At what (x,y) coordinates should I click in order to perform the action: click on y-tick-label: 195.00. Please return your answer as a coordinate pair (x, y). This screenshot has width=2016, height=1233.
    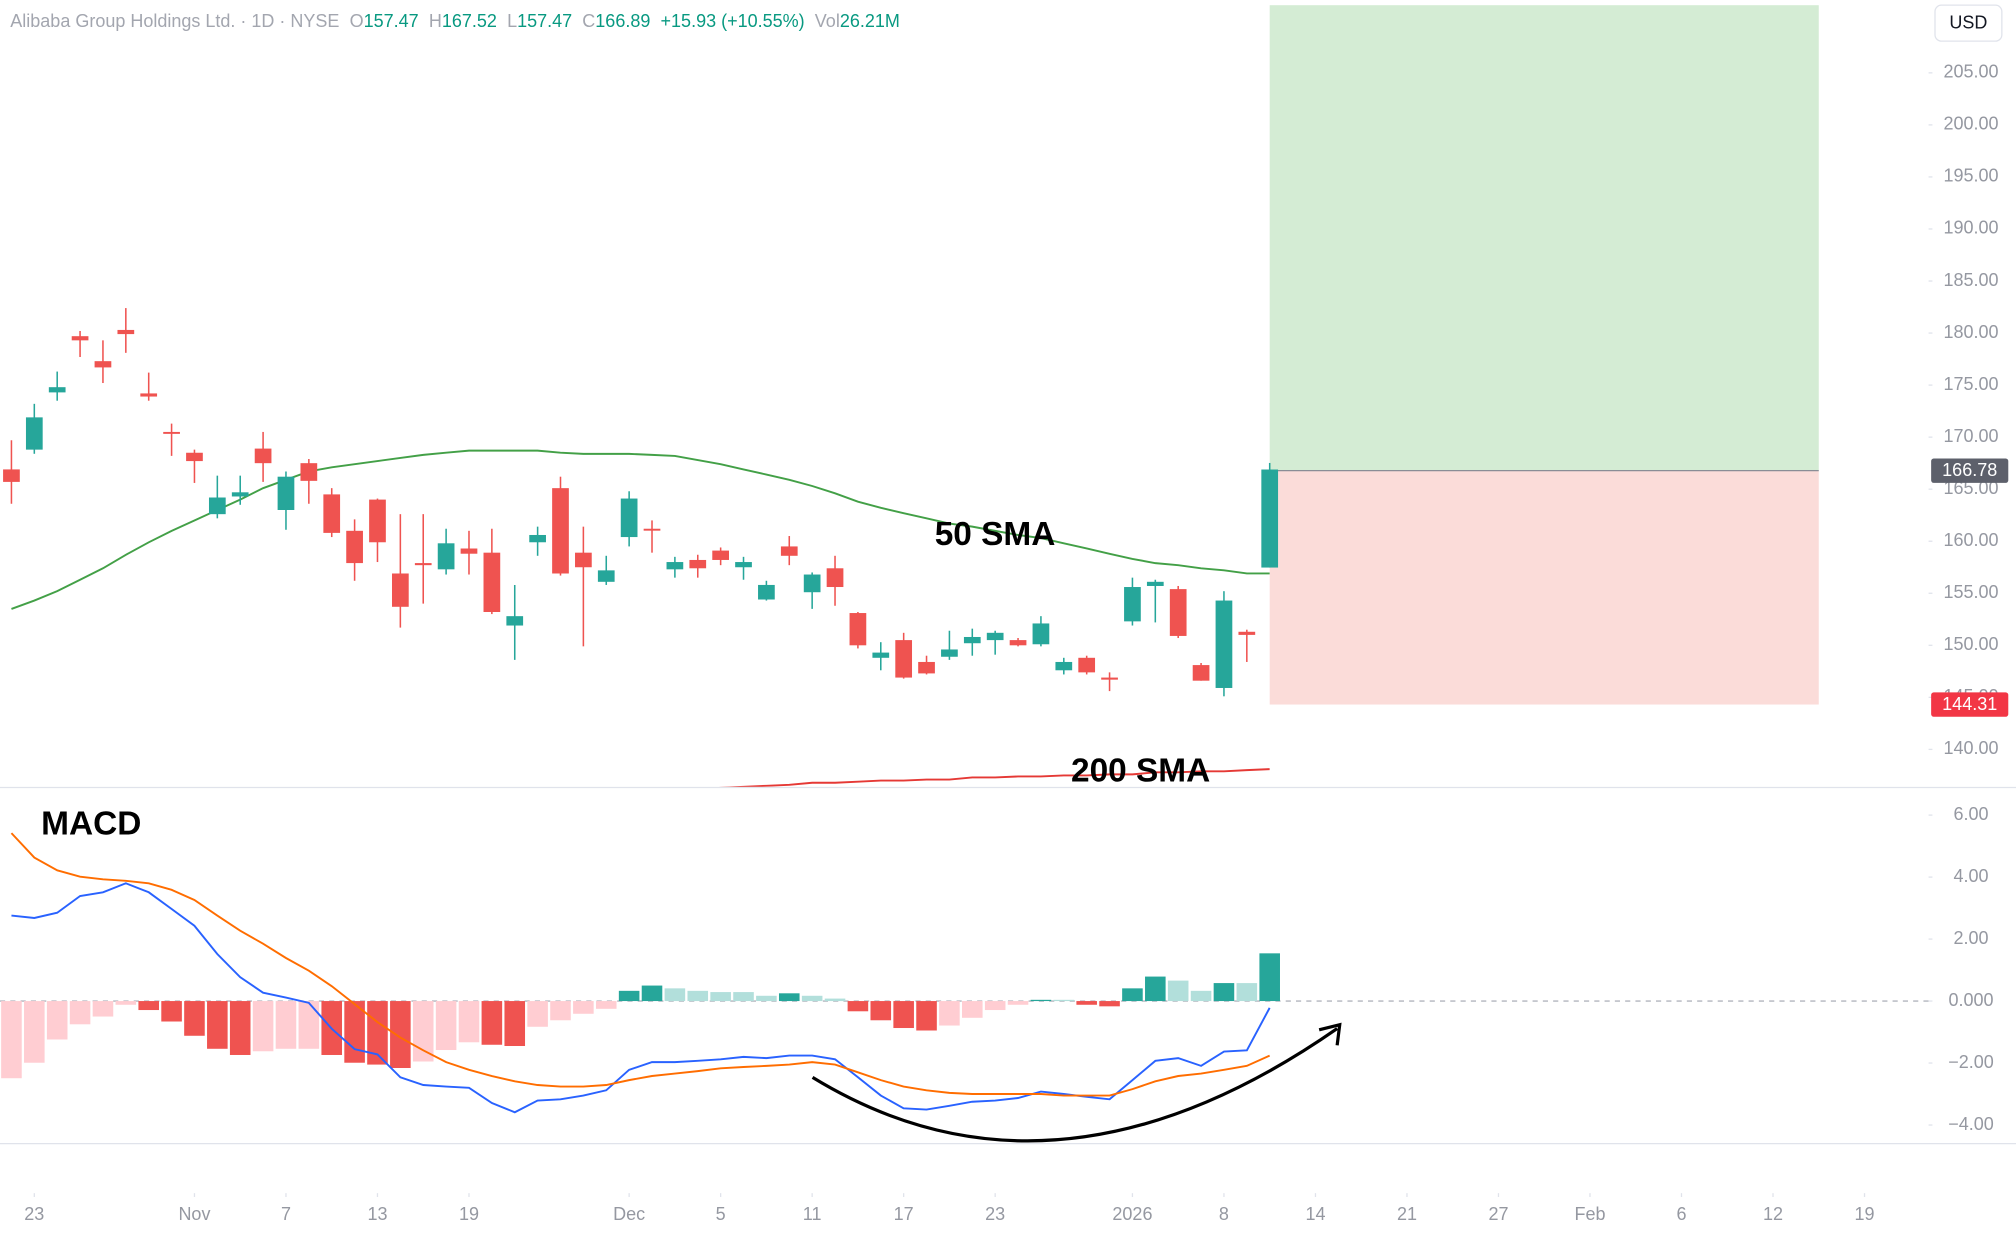
    Looking at the image, I should click on (1970, 176).